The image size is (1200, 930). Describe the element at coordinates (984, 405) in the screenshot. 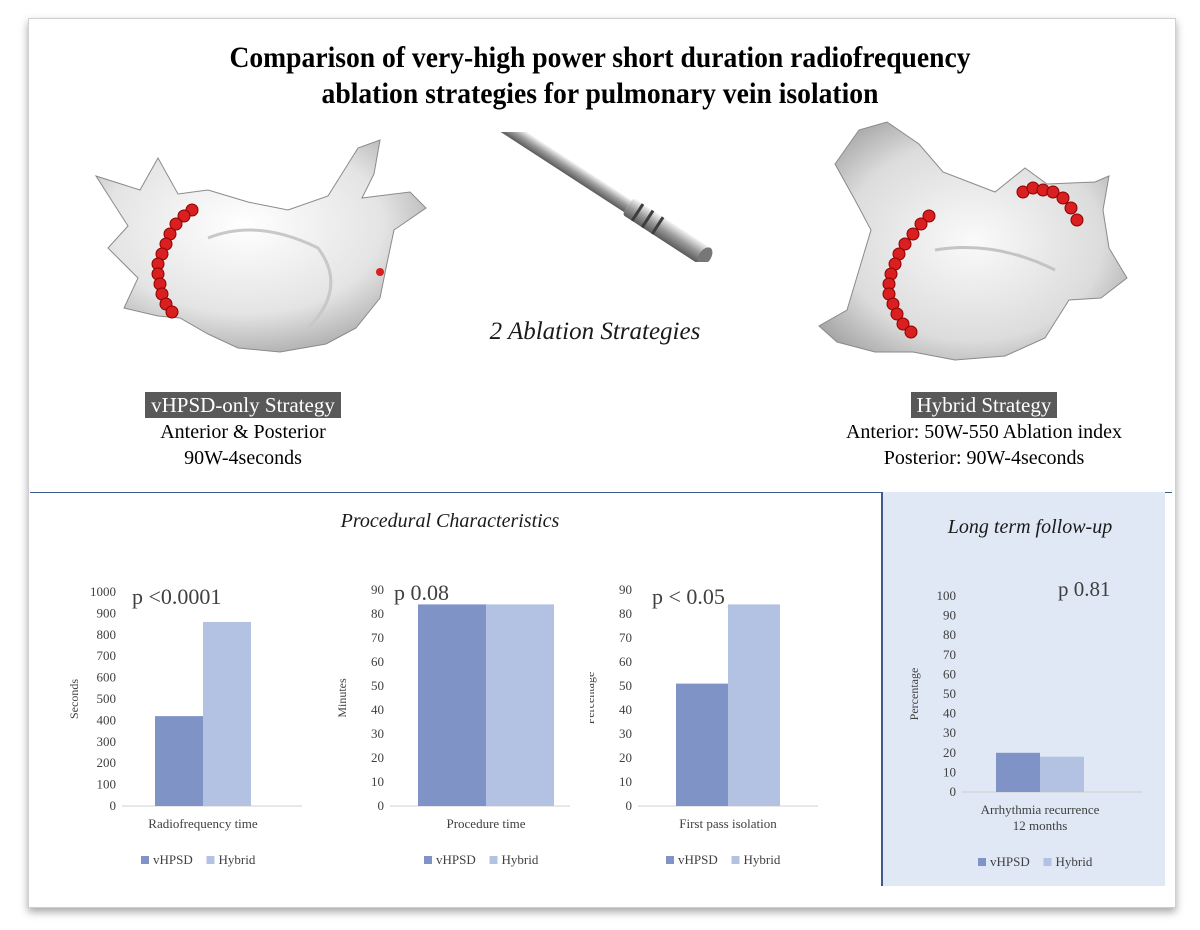

I see `hybrid-strategy-badge: Hybrid Strategy` at that location.